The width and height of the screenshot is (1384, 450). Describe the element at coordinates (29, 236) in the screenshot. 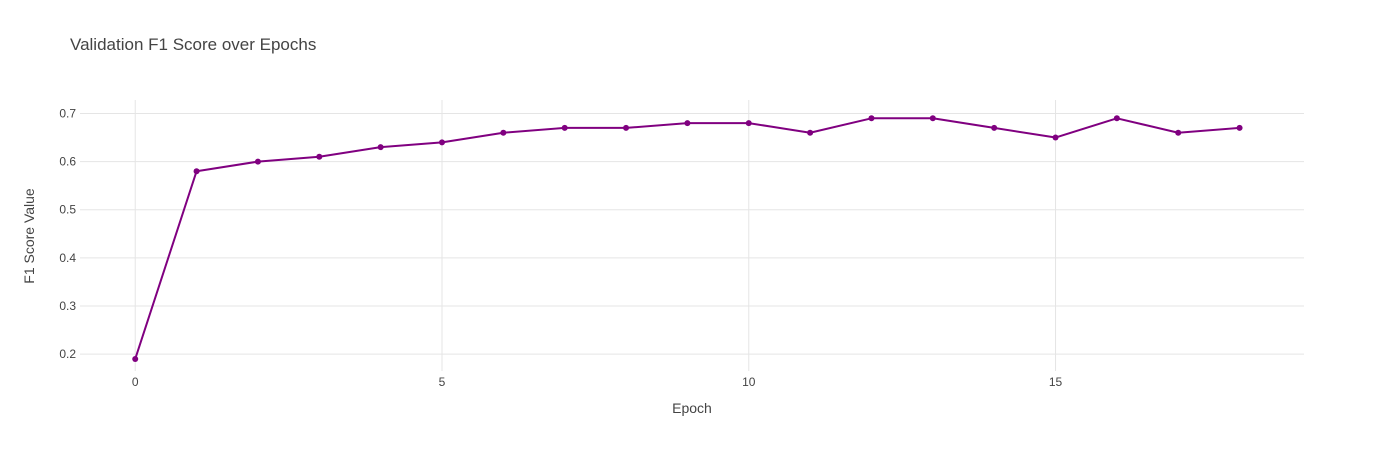

I see `y-axis-title: F1 Score Value` at that location.